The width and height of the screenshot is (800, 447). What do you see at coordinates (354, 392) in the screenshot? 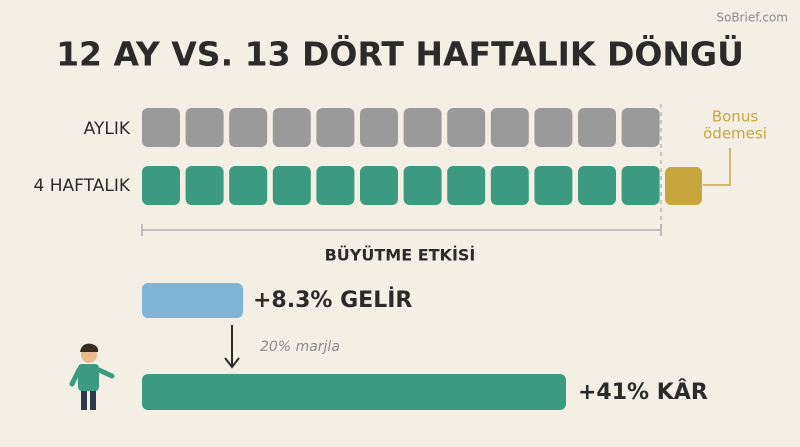
I see `profit-bar` at bounding box center [354, 392].